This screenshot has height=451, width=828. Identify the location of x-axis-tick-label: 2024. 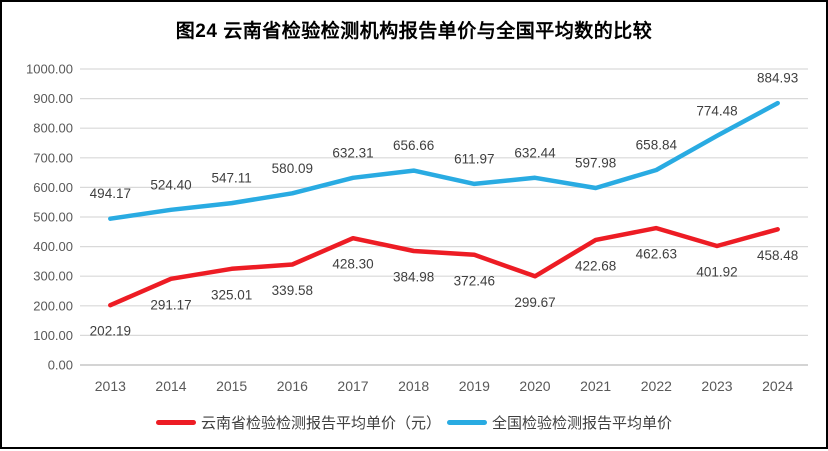
(777, 386).